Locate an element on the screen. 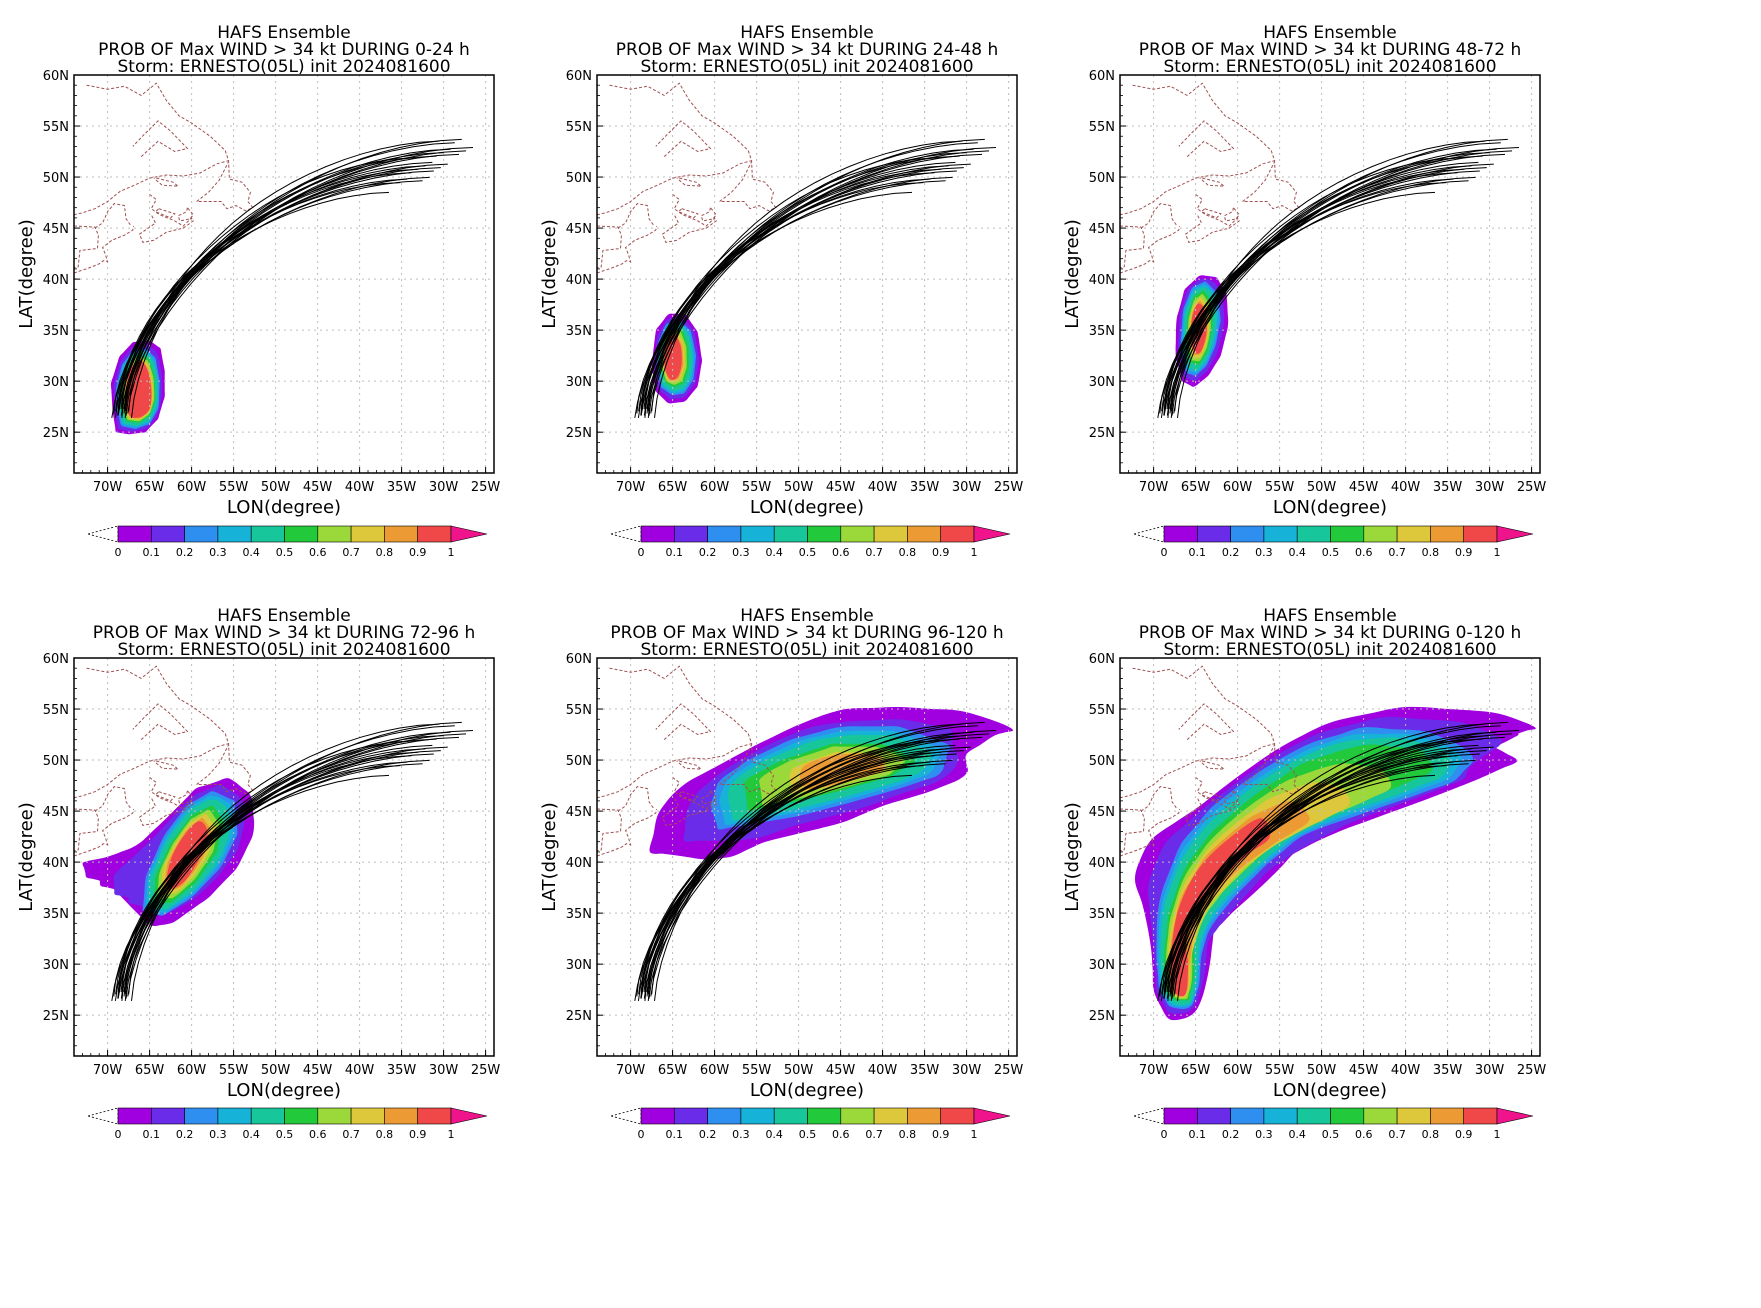 The width and height of the screenshot is (1761, 1308). lon-tick-label: 35W is located at coordinates (402, 487).